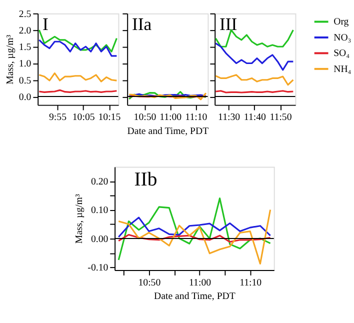 This screenshot has height=323, width=354. Describe the element at coordinates (255, 118) in the screenshot. I see `x-tick-label: 11:40` at that location.